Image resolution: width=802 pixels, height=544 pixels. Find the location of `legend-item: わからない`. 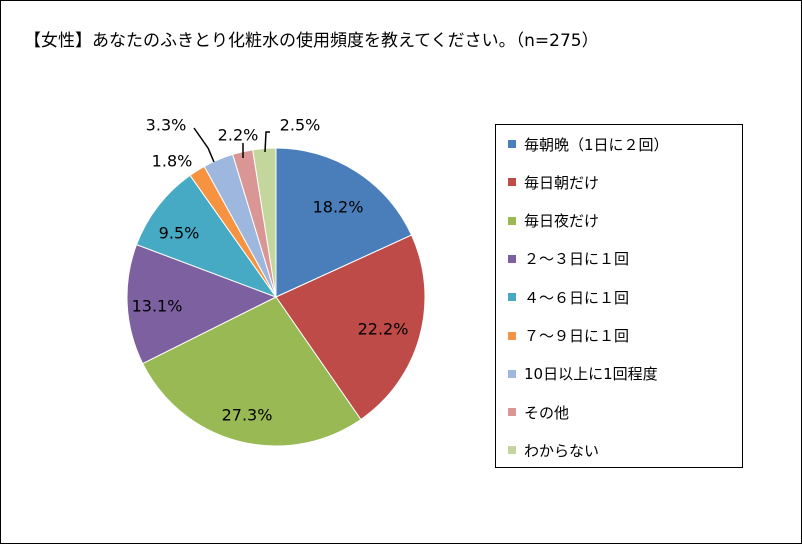

legend-item: わからない is located at coordinates (553, 450).